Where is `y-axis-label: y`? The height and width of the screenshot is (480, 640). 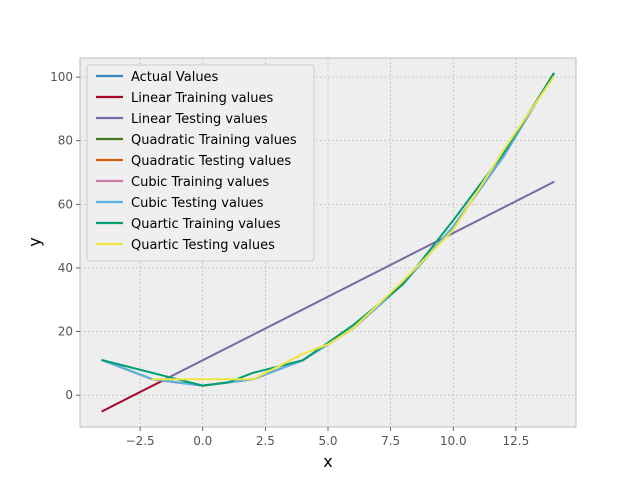
y-axis-label: y is located at coordinates (34, 241).